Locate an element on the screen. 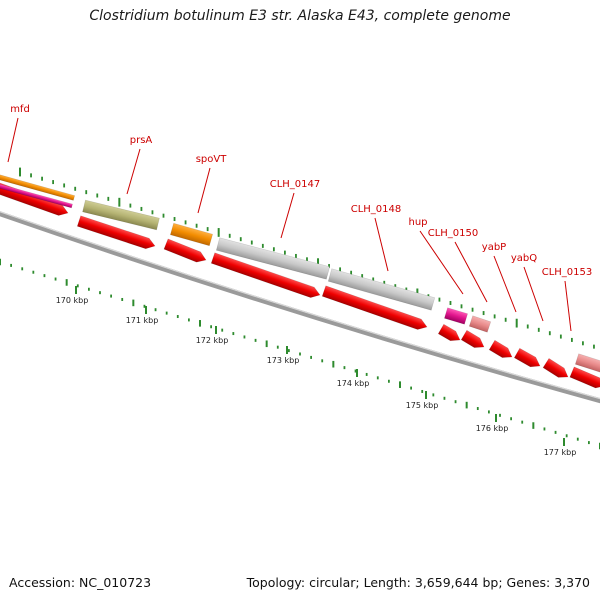  accession-label: Accession: NC_010723 is located at coordinates (80, 582).